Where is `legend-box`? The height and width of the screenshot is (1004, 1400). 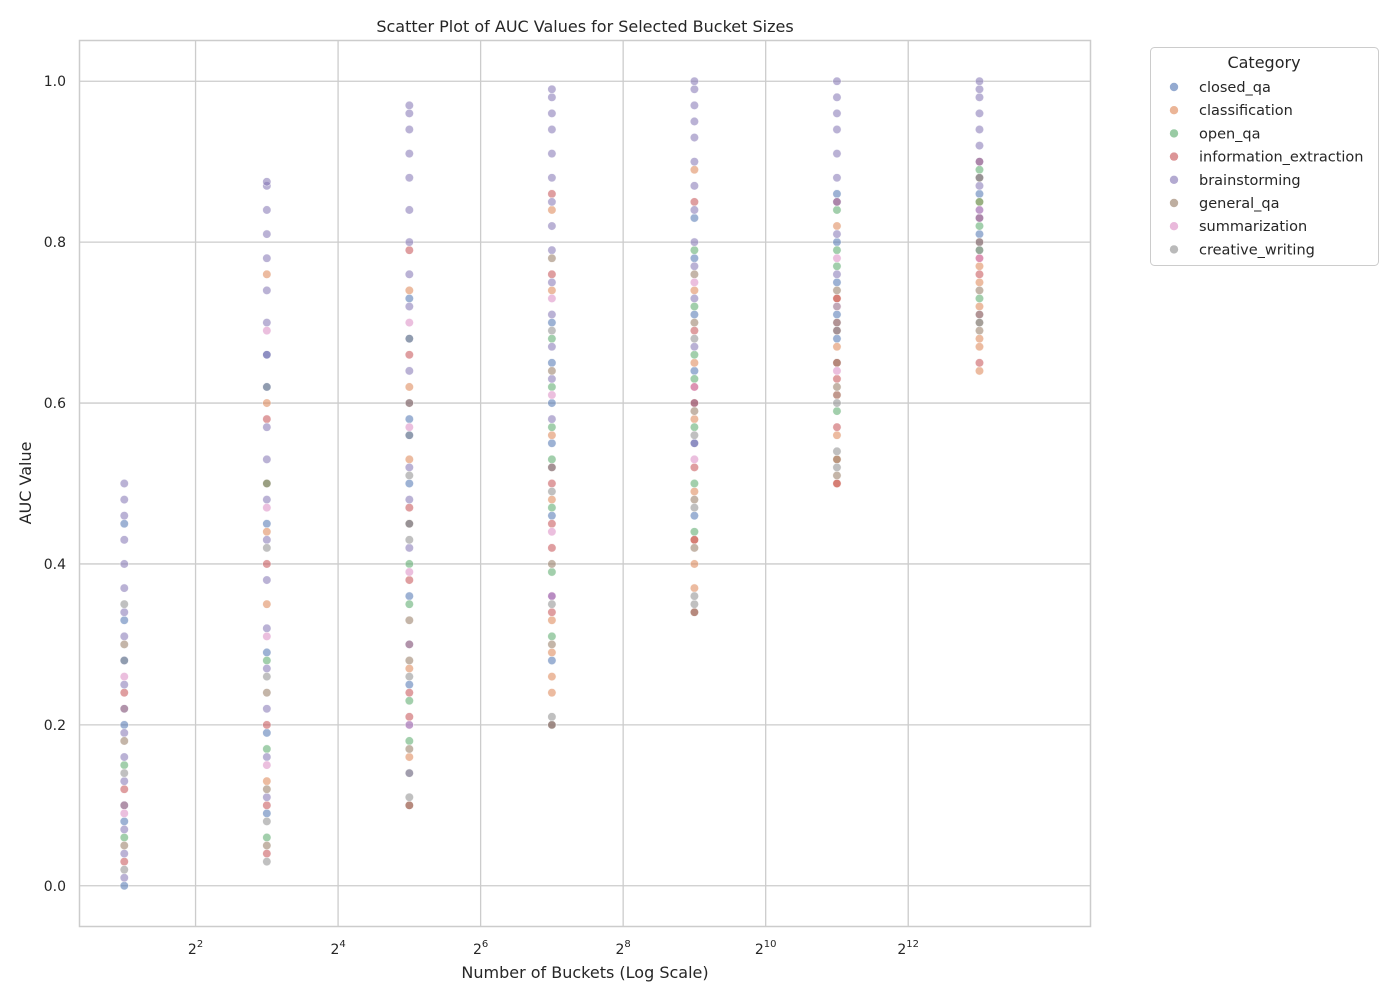
legend-box is located at coordinates (1264, 156).